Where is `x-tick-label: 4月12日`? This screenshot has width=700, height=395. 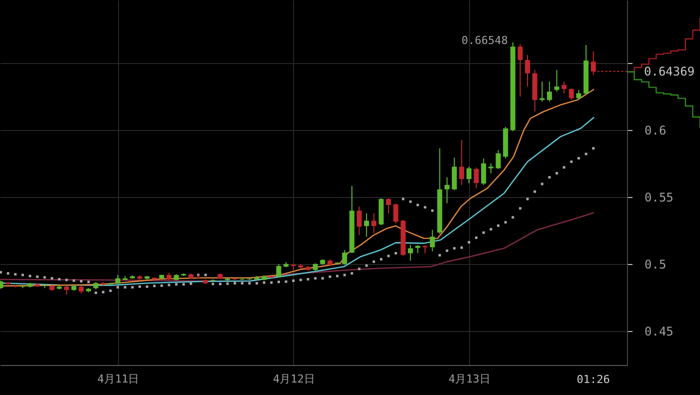
x-tick-label: 4月12日 is located at coordinates (293, 379).